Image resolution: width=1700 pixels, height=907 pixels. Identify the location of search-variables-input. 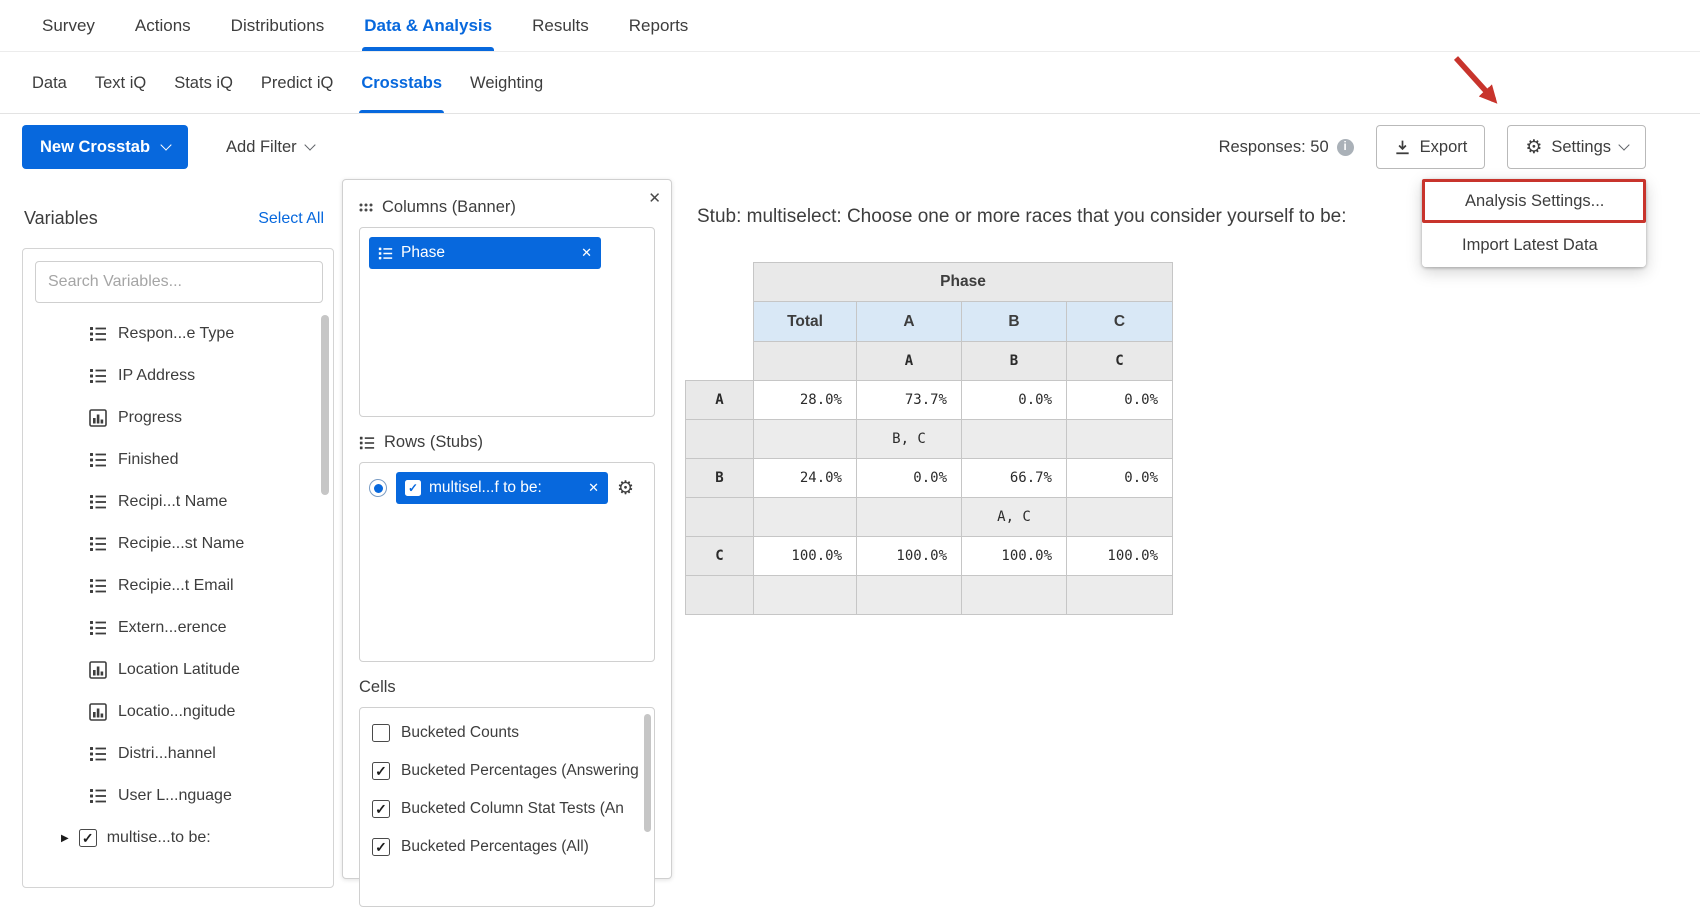
(179, 282).